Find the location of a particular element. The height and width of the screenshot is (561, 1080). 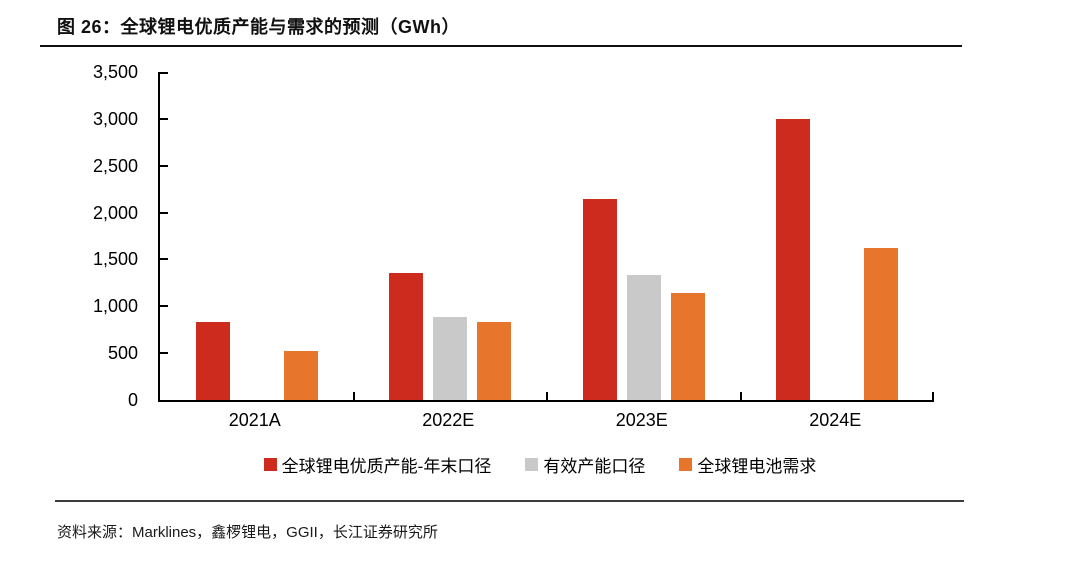

legend-label: 有效产能口径 is located at coordinates (594, 466).